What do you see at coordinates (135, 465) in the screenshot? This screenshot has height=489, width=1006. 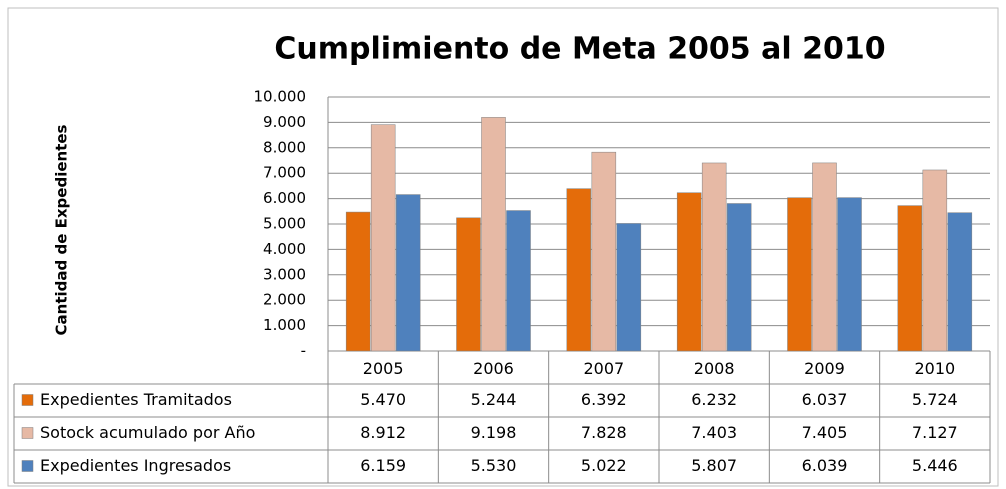 I see `legend-label: Expedientes Ingresados` at bounding box center [135, 465].